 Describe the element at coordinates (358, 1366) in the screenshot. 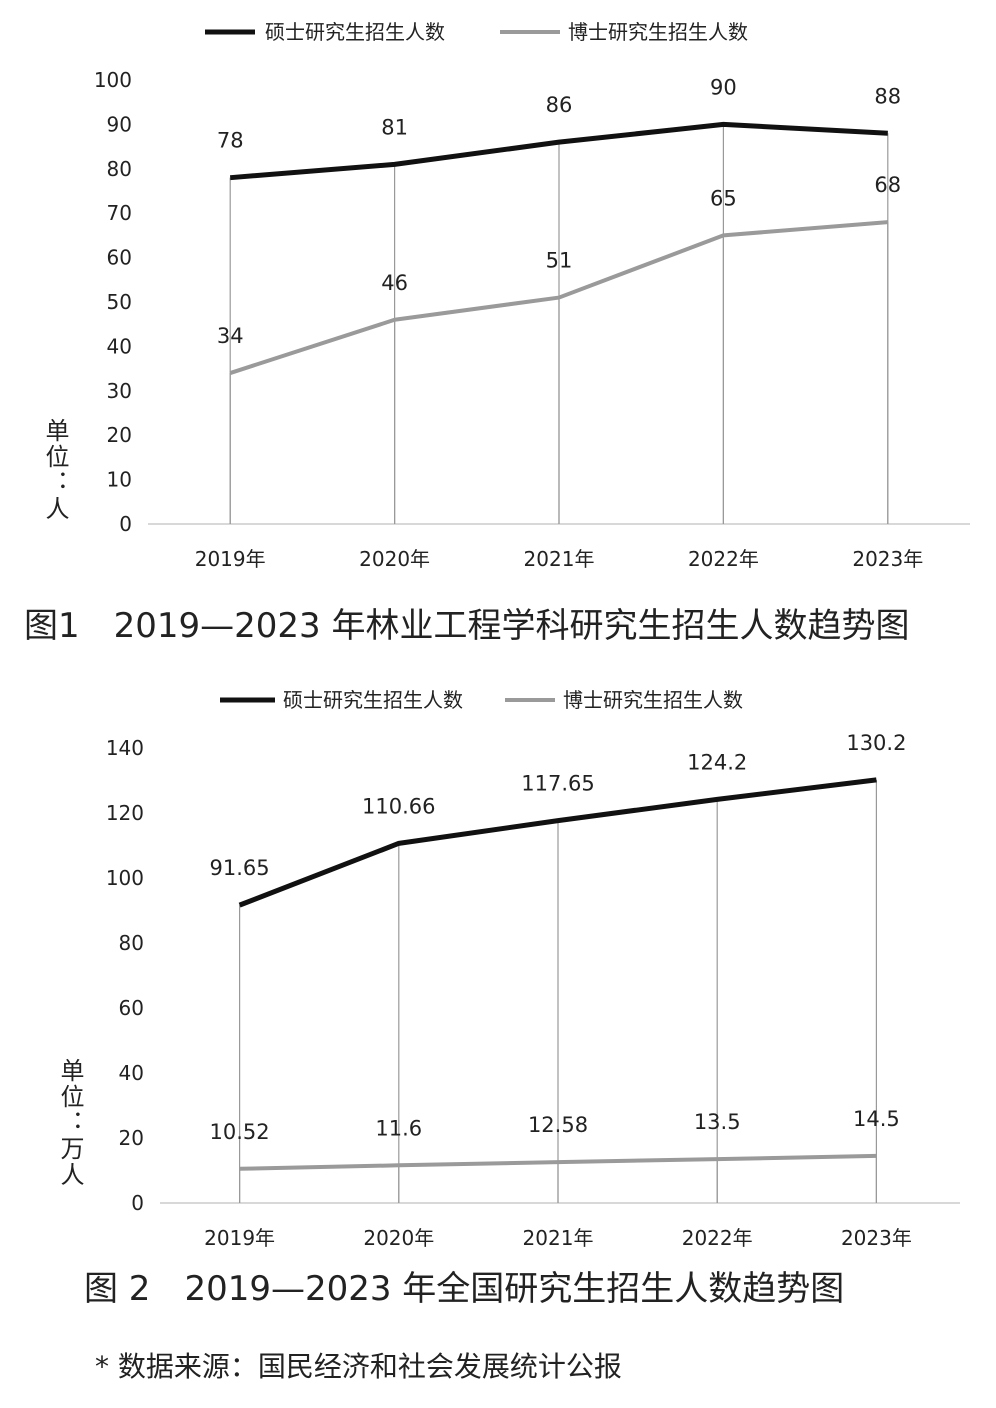

I see `footnote: * 数据来源：国民经济和社会发展统计公报` at that location.